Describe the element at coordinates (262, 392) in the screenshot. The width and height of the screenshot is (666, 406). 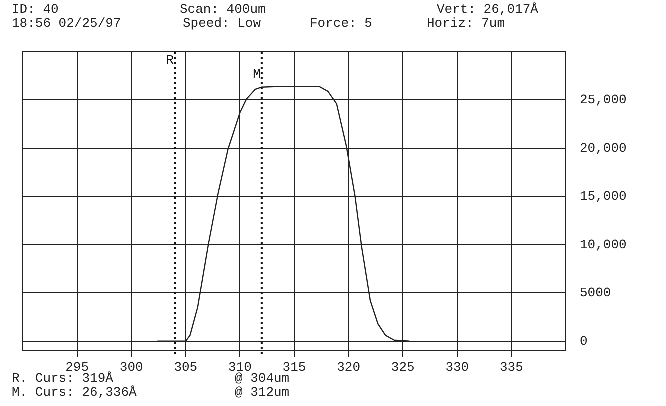
I see `text: @ 312um` at that location.